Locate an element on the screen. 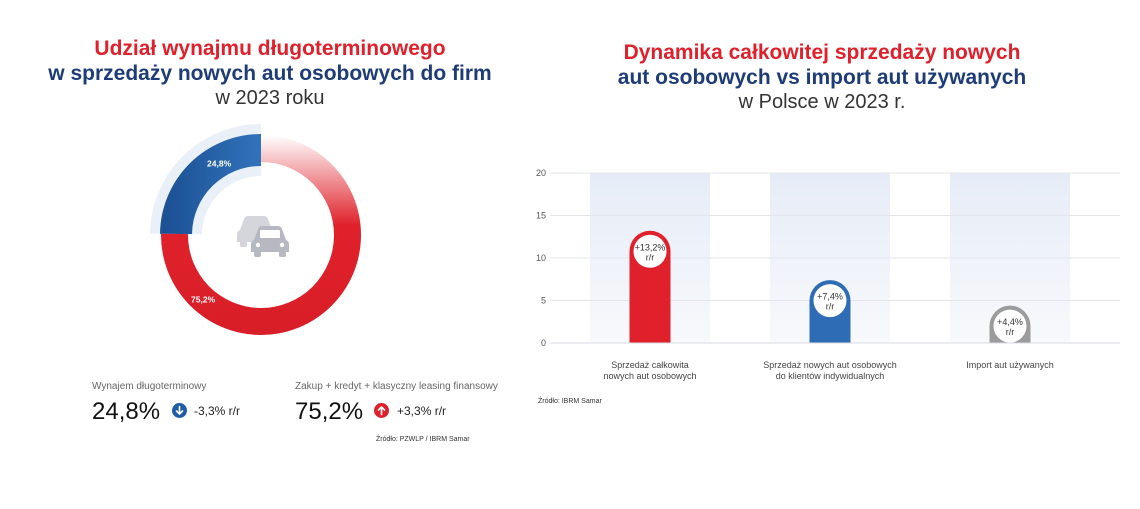 The image size is (1140, 509). arrow-down-icon is located at coordinates (179, 413).